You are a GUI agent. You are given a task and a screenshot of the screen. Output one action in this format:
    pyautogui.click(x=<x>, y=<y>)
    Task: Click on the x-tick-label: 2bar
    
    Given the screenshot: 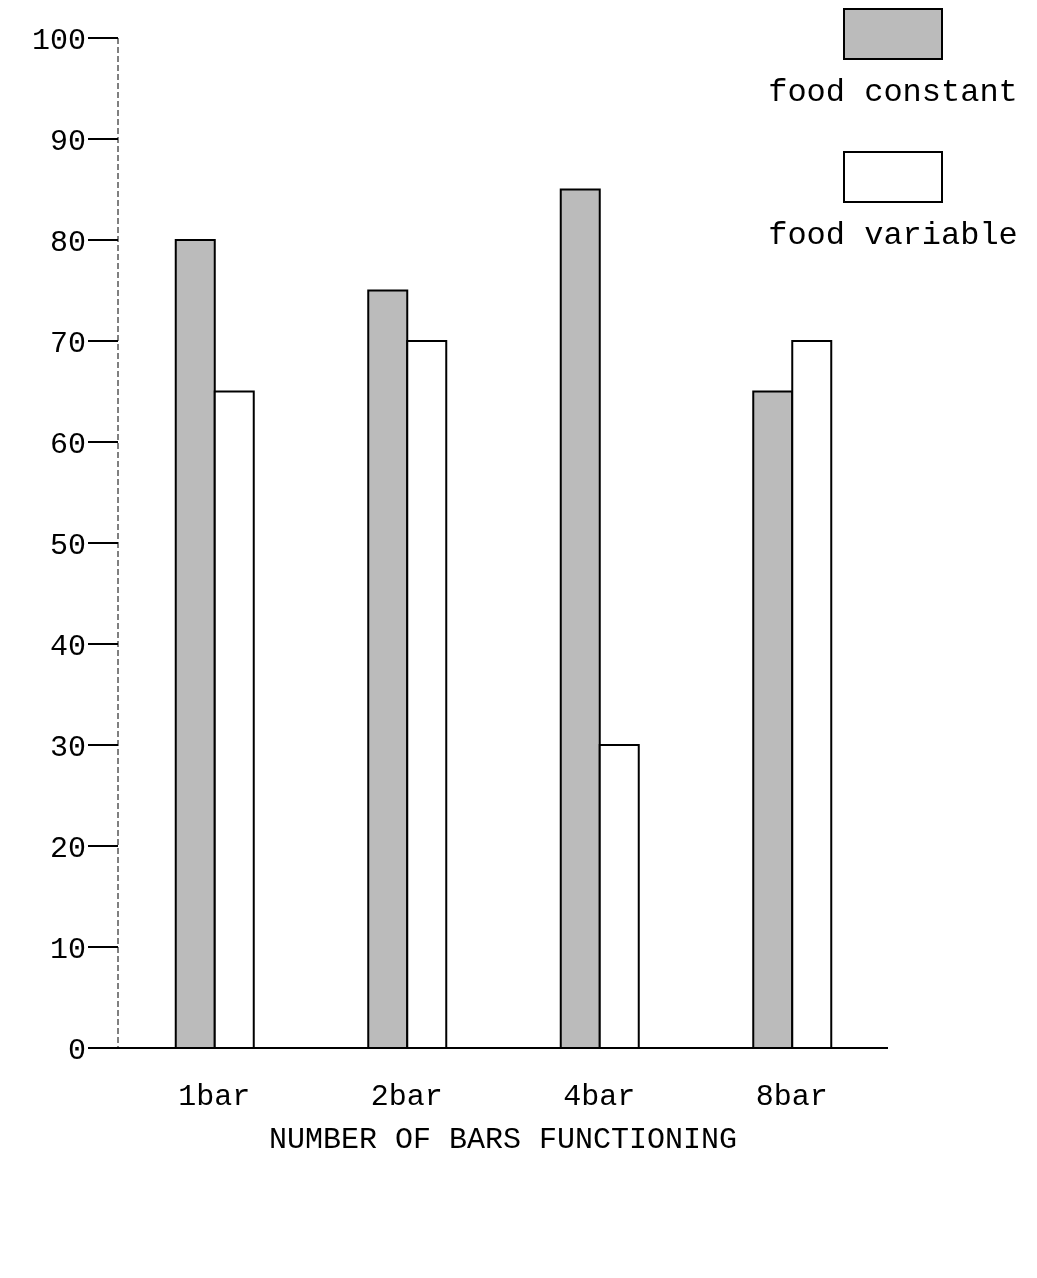 What is the action you would take?
    pyautogui.click(x=406, y=1097)
    